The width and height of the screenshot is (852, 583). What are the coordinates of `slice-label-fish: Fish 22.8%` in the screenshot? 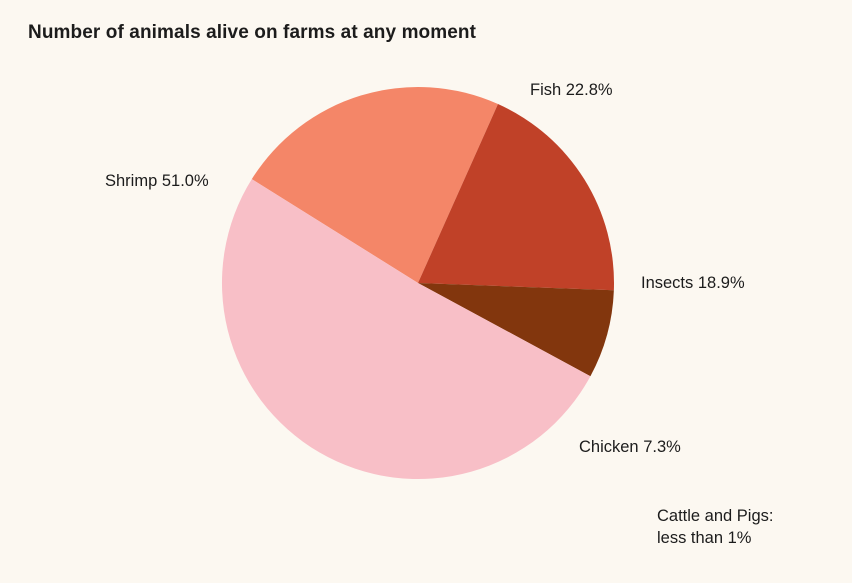 It's located at (571, 90).